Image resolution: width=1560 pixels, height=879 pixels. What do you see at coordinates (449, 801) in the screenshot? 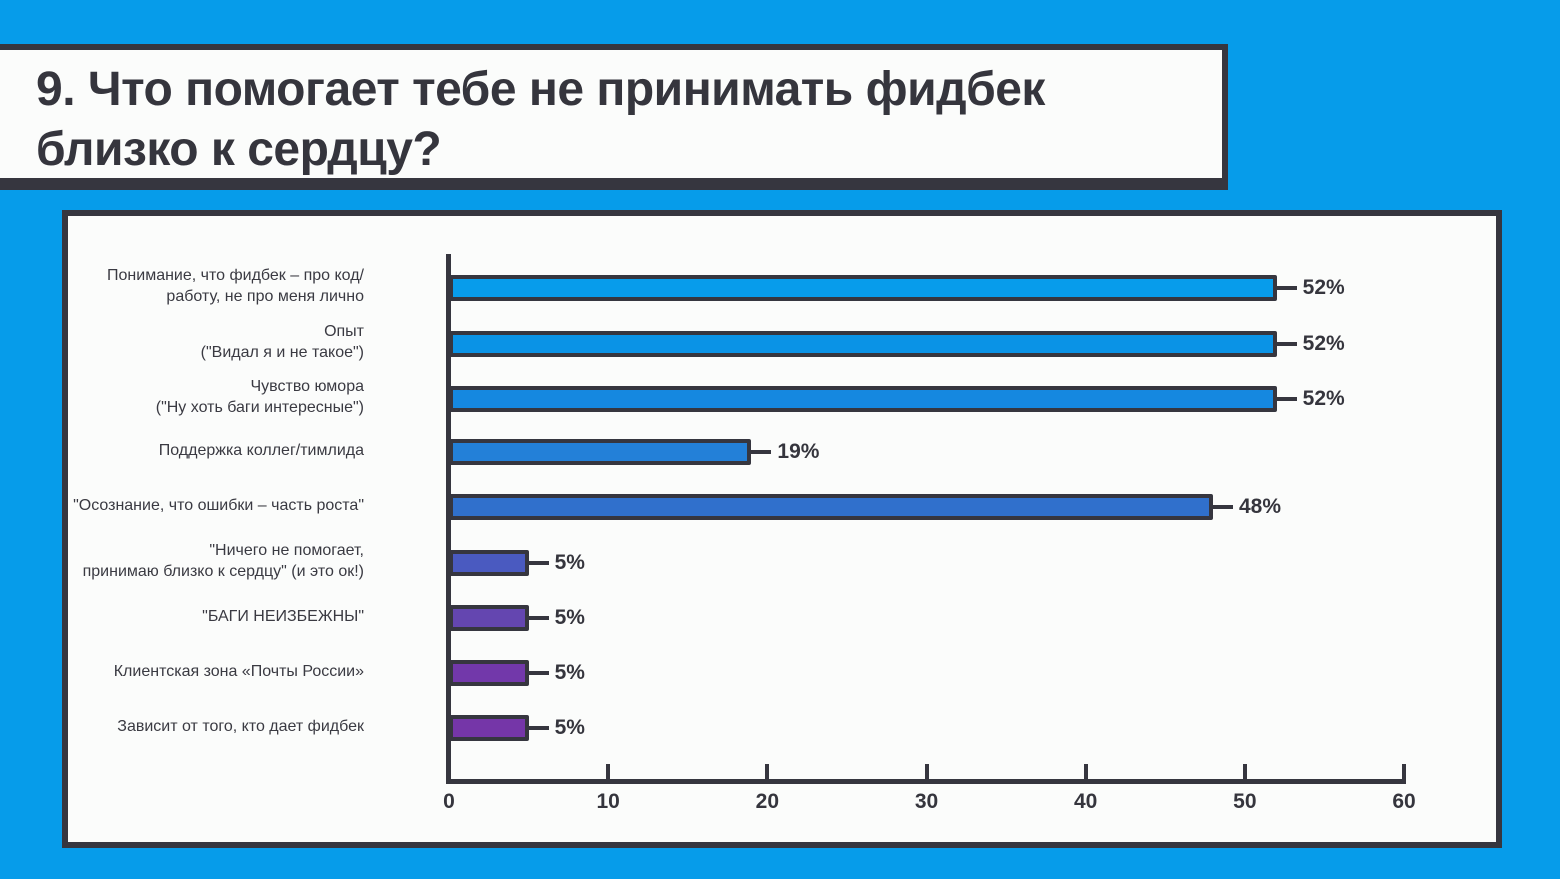
I see `x-tick-label: 0` at bounding box center [449, 801].